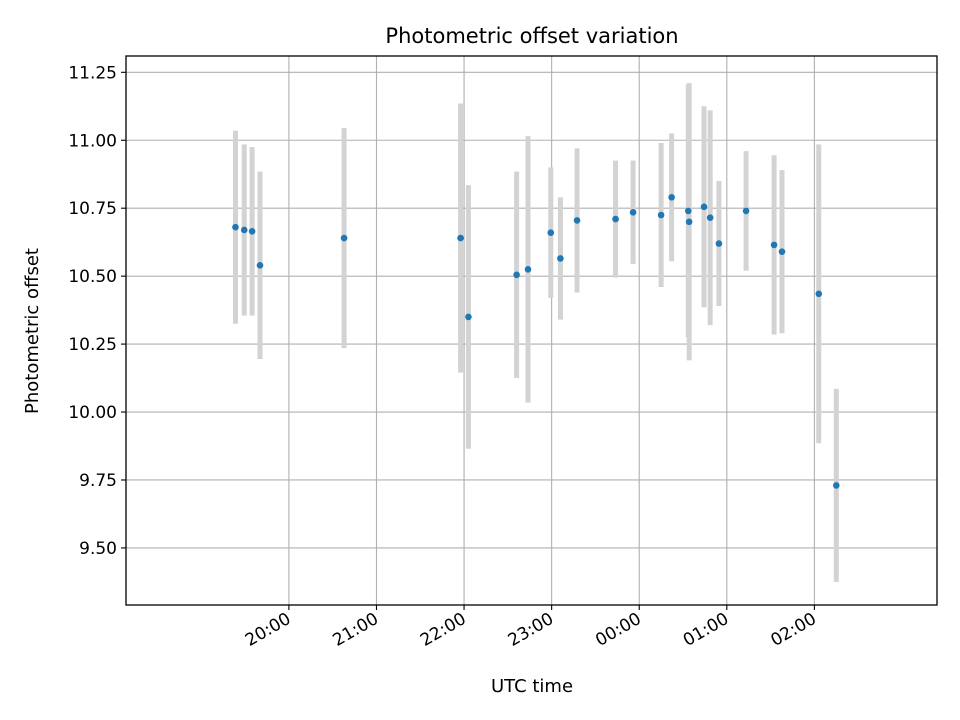  What do you see at coordinates (531, 36) in the screenshot?
I see `chart-title: Photometric offset variation` at bounding box center [531, 36].